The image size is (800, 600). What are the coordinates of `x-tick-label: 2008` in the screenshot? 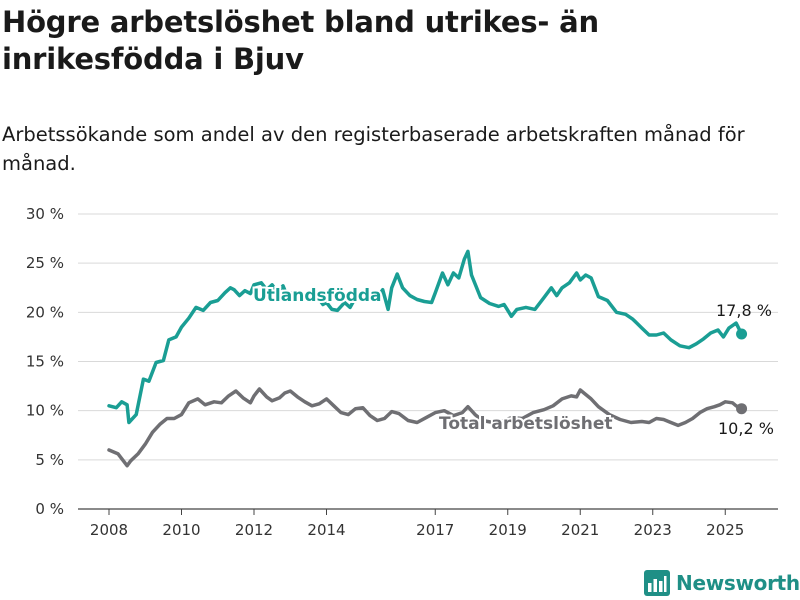 It's located at (109, 530).